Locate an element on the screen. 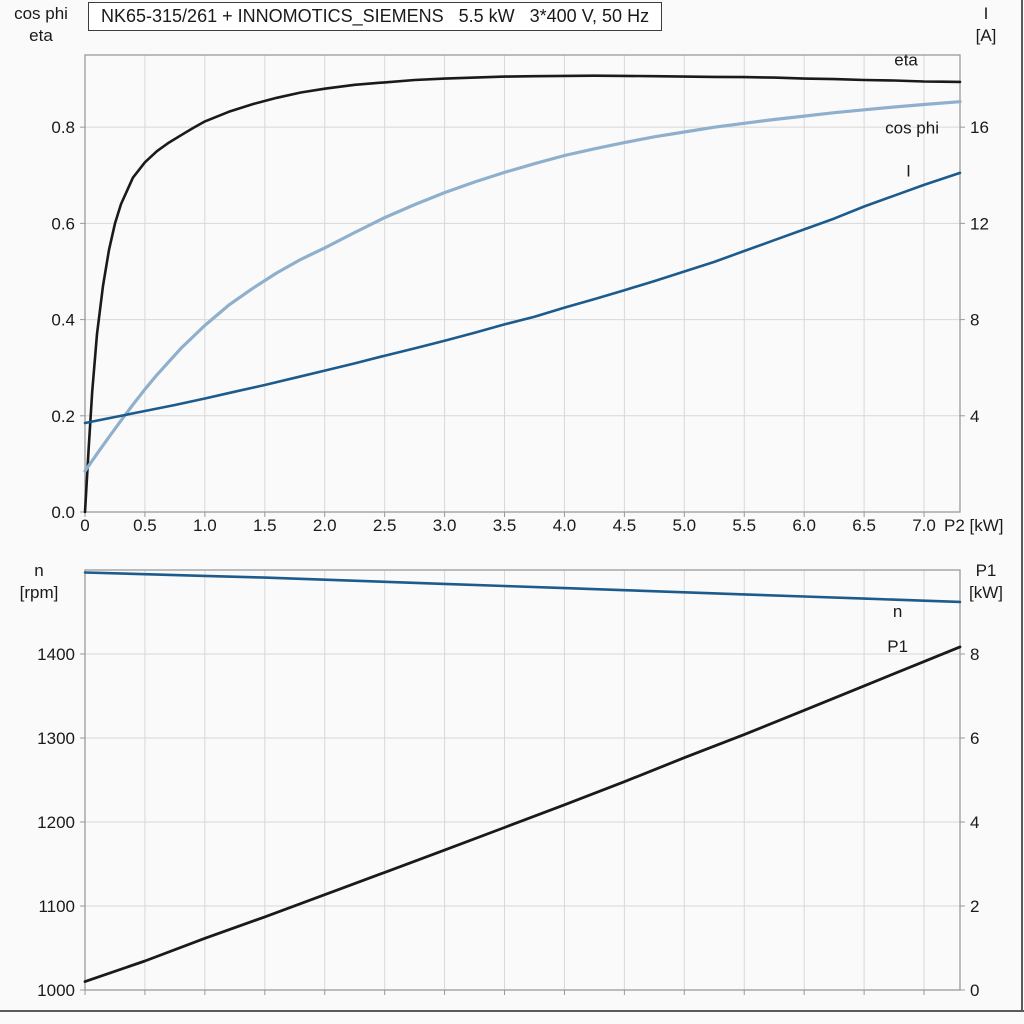  left-tick-label: 1400 is located at coordinates (56, 654).